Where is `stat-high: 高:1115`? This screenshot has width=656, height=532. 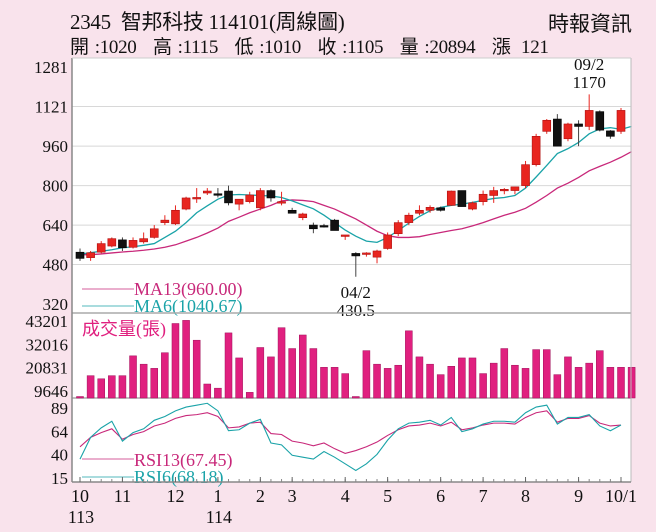 stat-high: 高:1115 is located at coordinates (185, 47).